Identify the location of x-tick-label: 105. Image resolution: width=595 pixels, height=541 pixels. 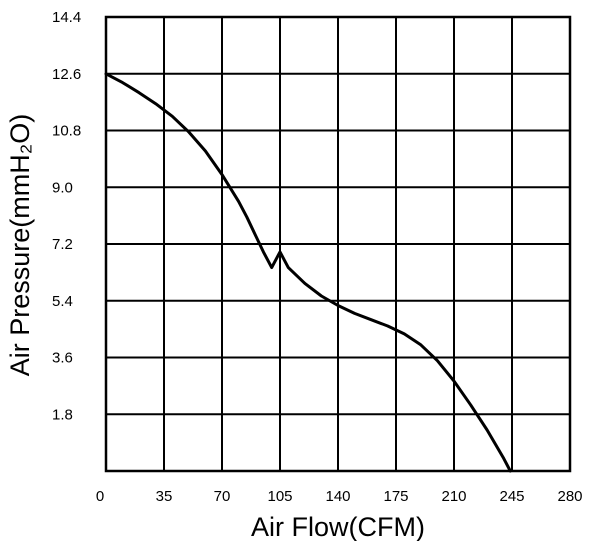
(279, 496).